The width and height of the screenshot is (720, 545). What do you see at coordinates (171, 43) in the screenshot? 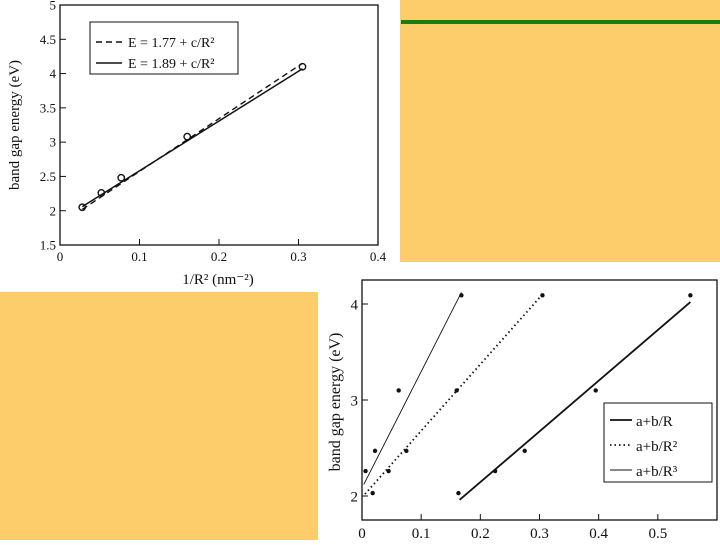
I see `chart1-legend-label-1: E = 1.77 + c/R²` at bounding box center [171, 43].